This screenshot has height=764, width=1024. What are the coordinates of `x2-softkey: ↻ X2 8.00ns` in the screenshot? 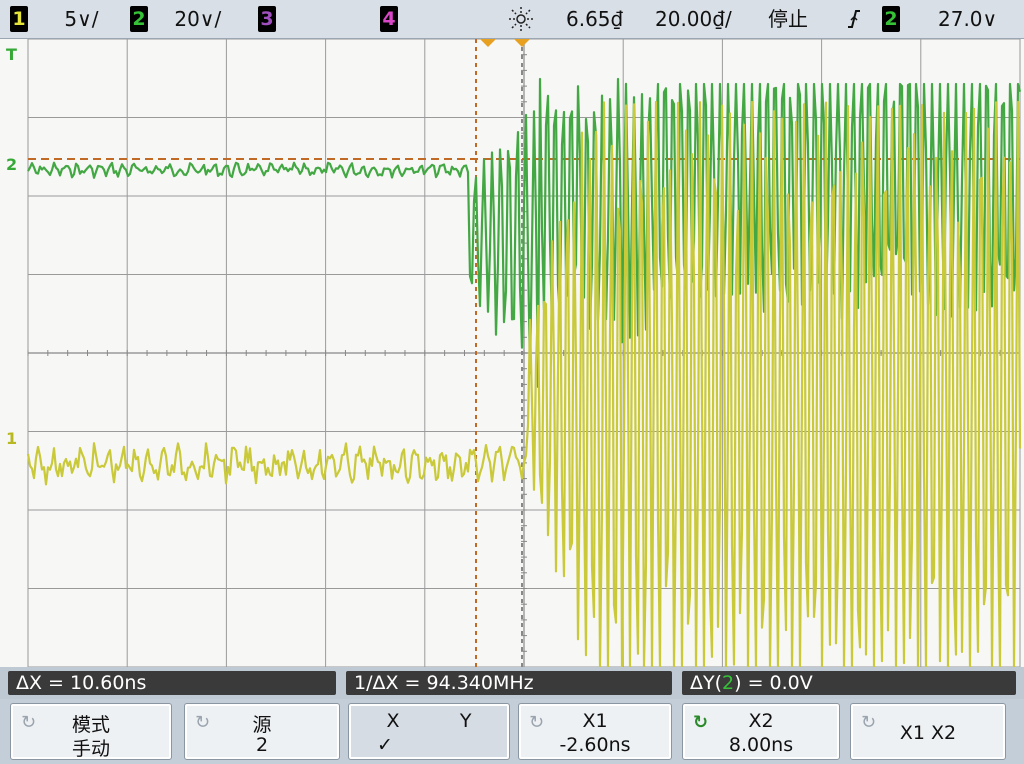 It's located at (761, 731).